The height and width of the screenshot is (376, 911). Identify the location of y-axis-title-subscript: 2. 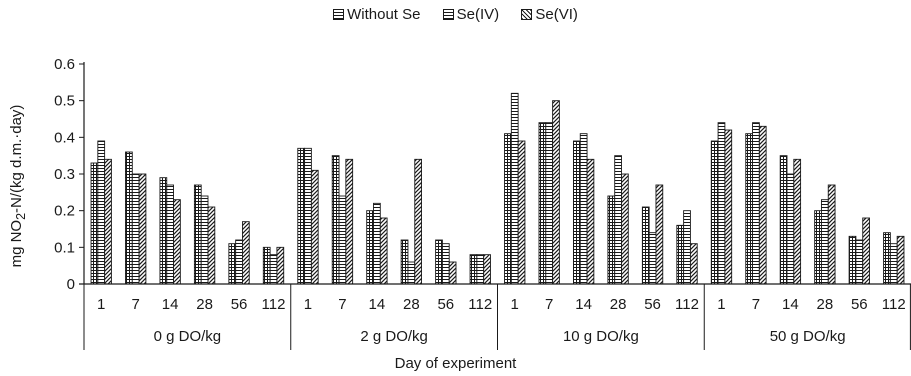
(21, 216).